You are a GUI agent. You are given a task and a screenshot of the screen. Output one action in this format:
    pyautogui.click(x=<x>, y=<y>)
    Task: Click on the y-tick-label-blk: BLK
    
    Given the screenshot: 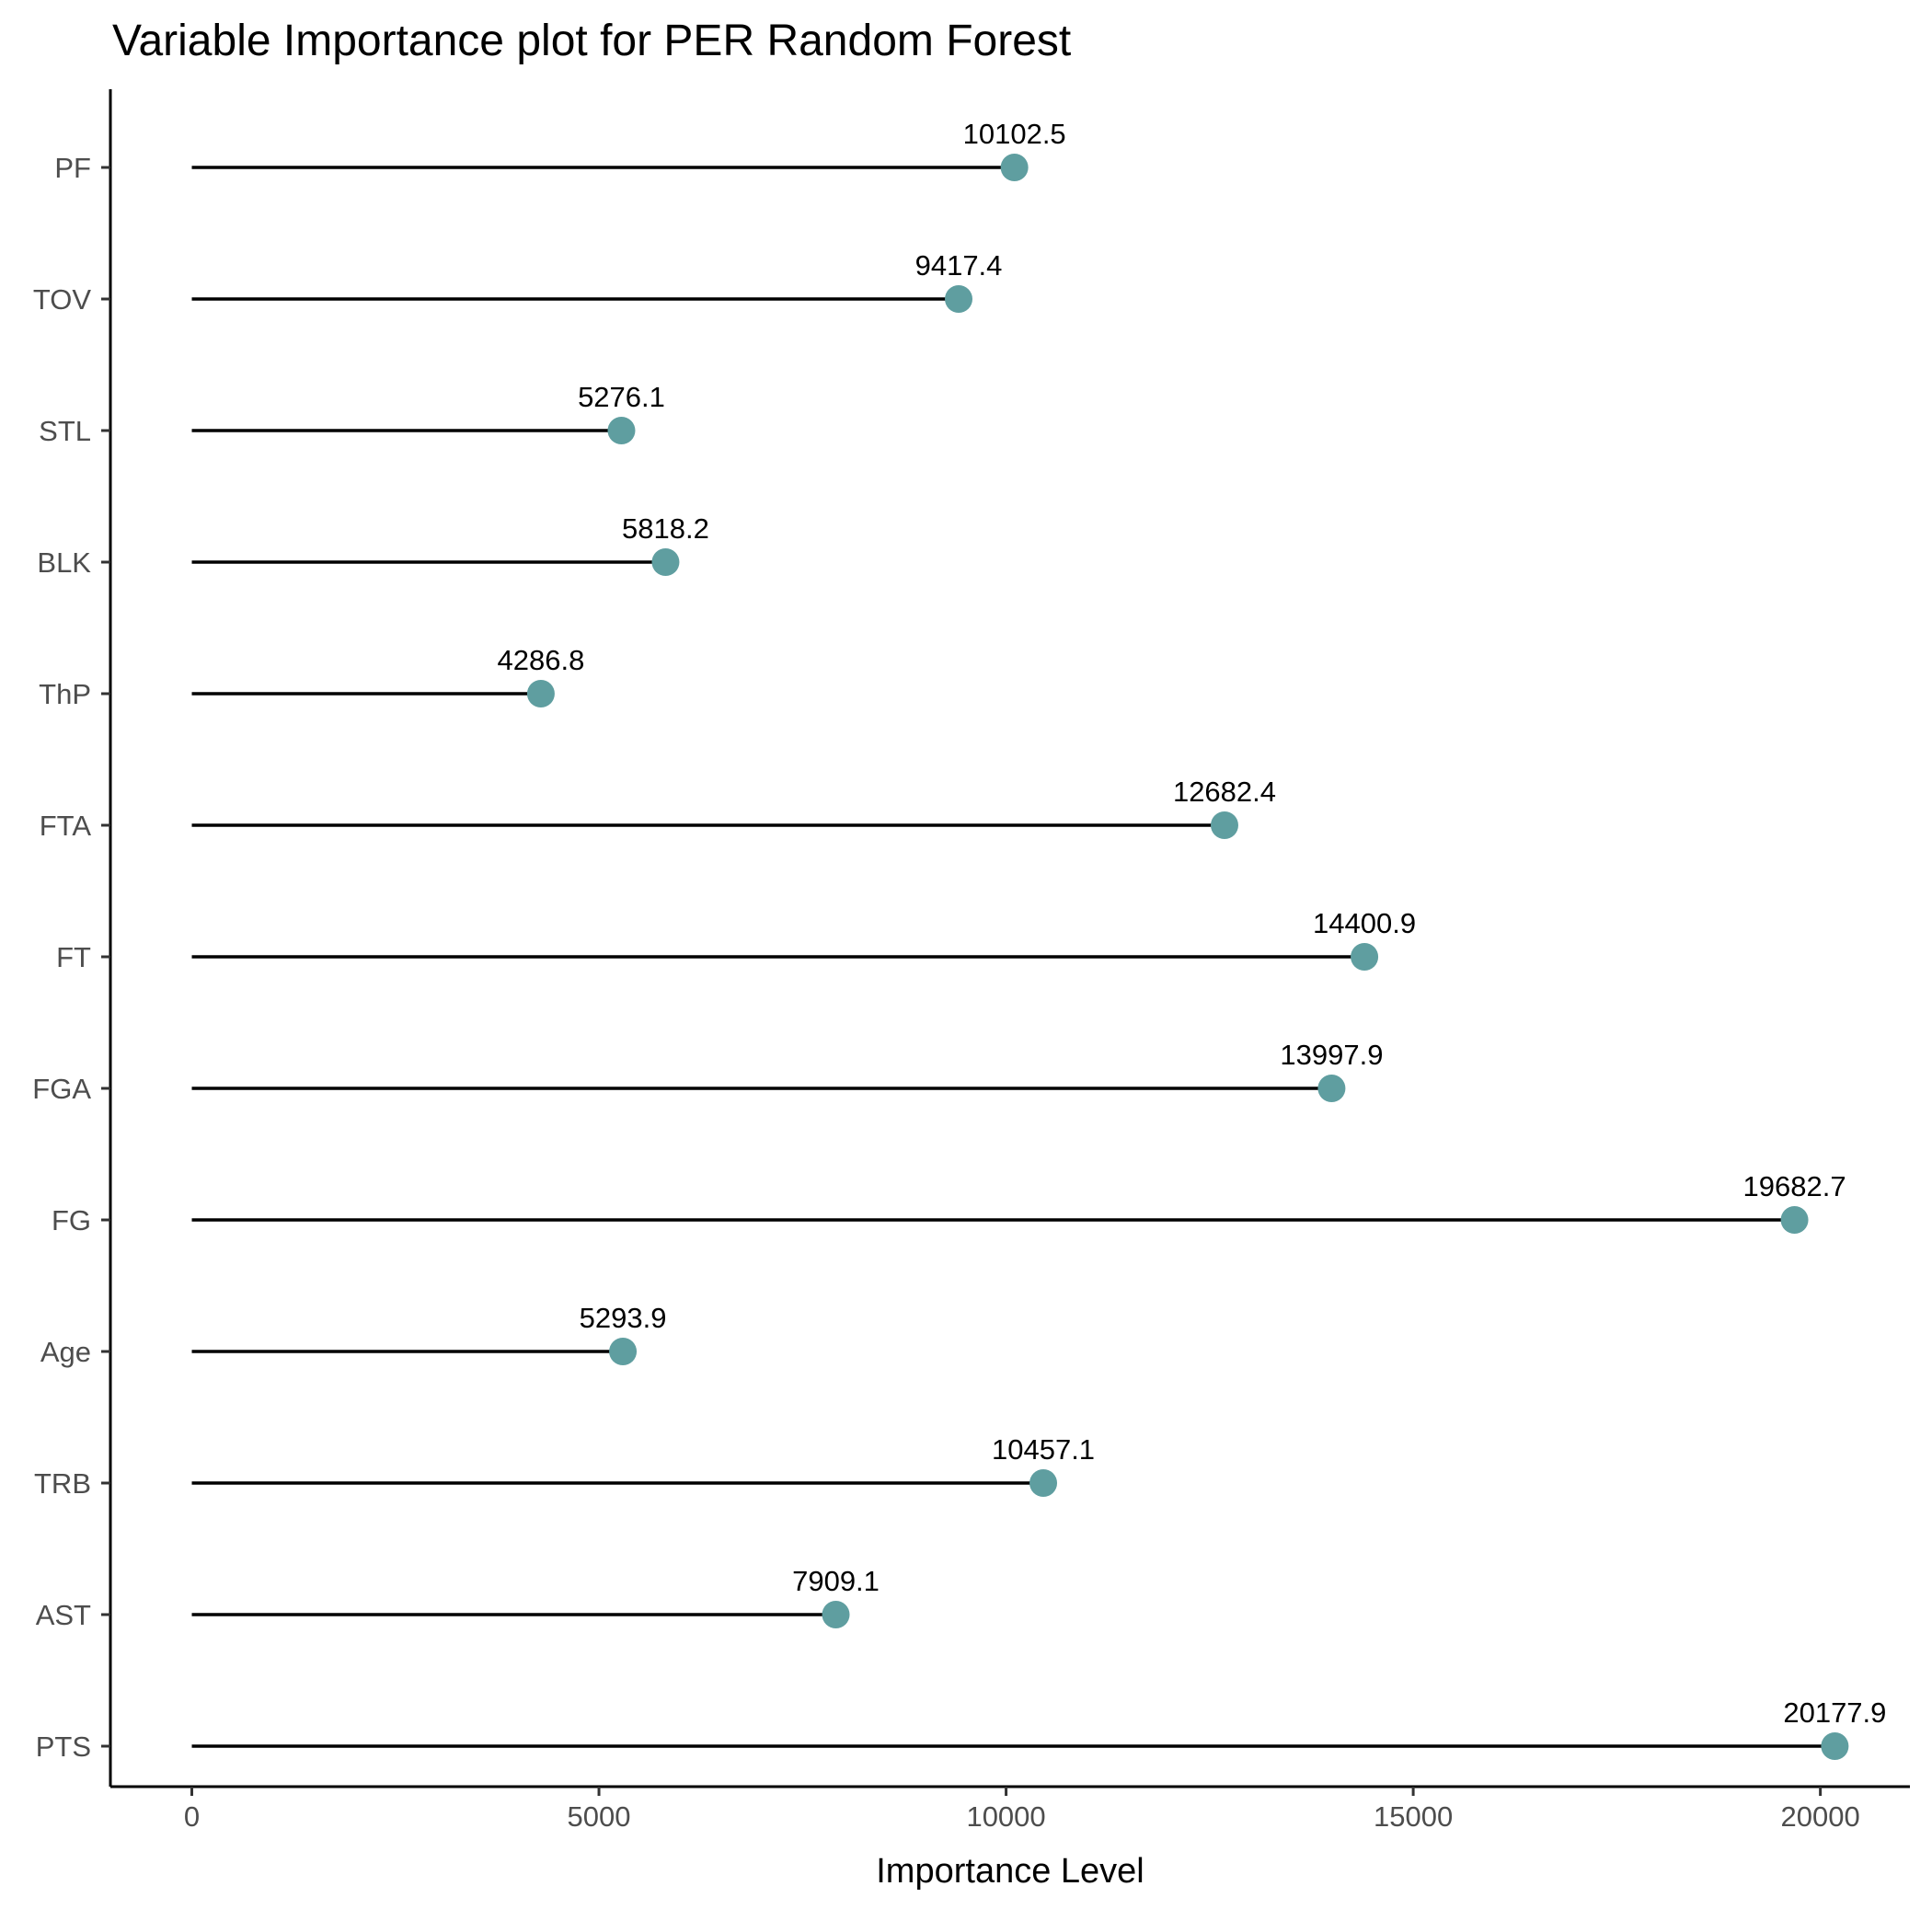 What is the action you would take?
    pyautogui.click(x=64, y=562)
    